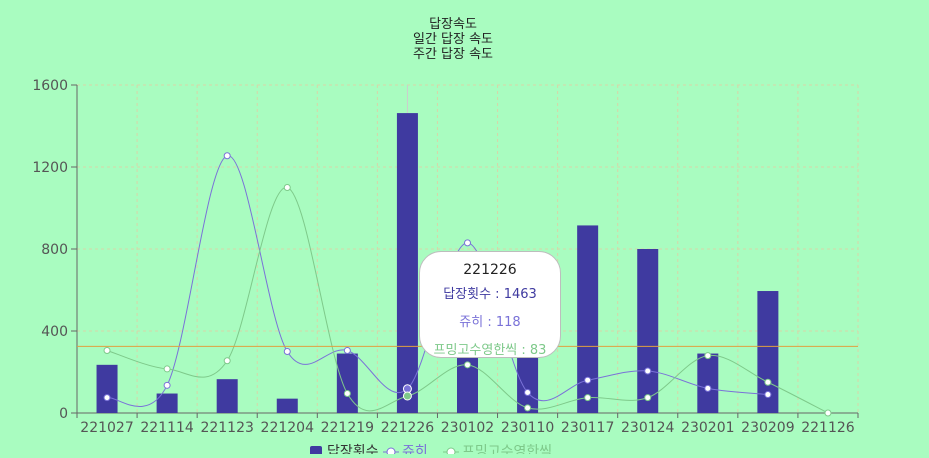 This screenshot has height=458, width=929. What do you see at coordinates (467, 428) in the screenshot?
I see `x-tick-label: 230102` at bounding box center [467, 428].